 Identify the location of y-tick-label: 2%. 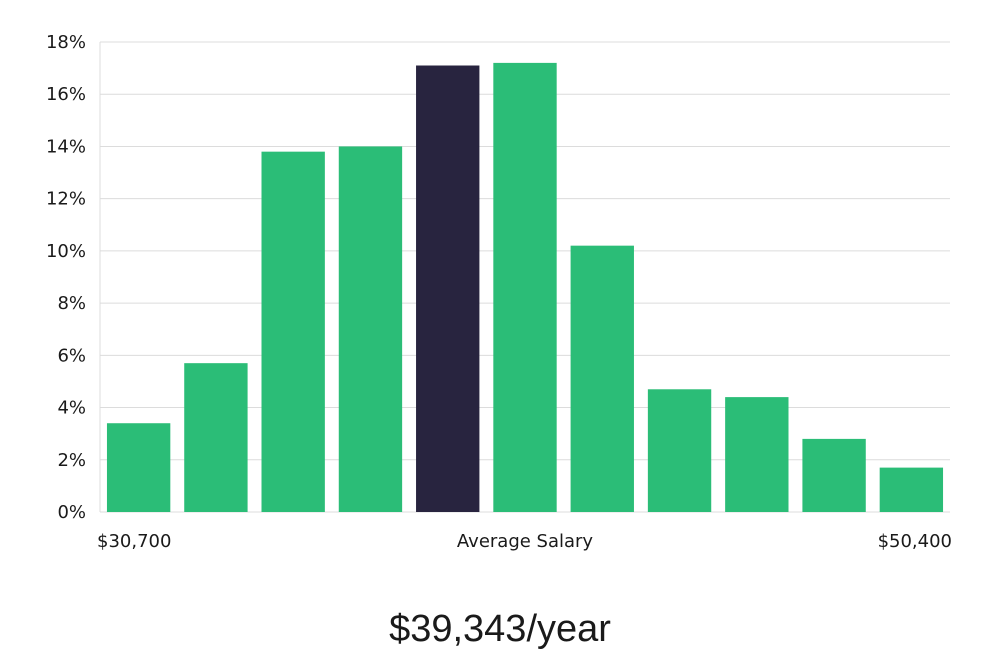
(71, 460).